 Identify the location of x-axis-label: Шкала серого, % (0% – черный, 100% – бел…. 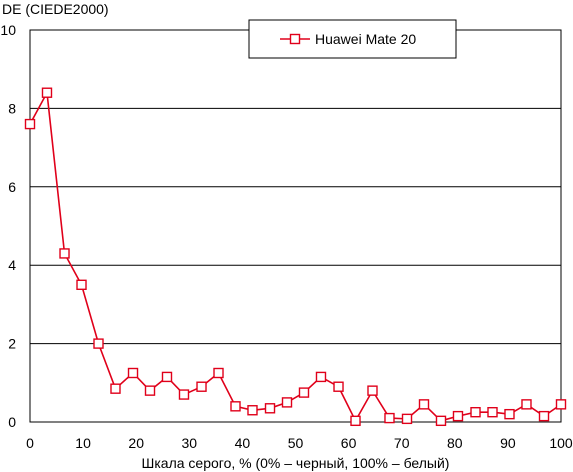
(296, 463).